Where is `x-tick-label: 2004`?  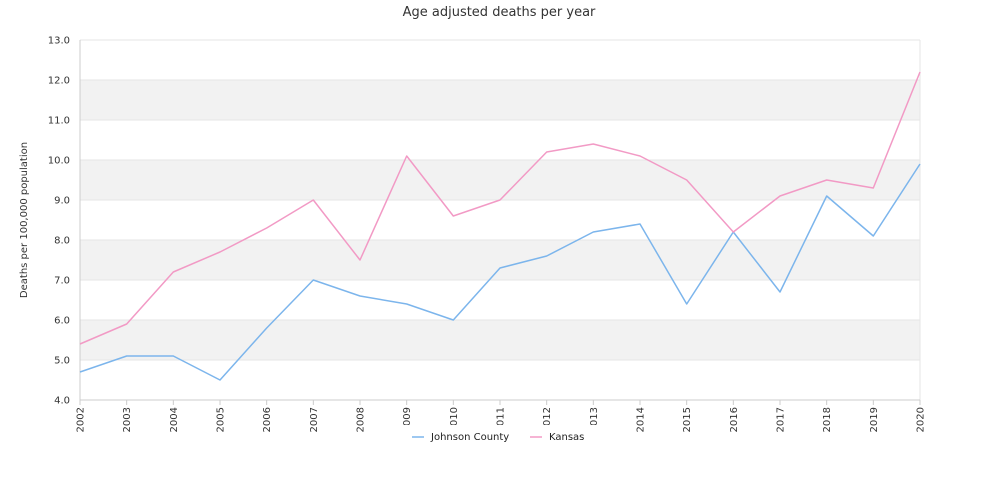
x-tick-label: 2004 is located at coordinates (174, 419).